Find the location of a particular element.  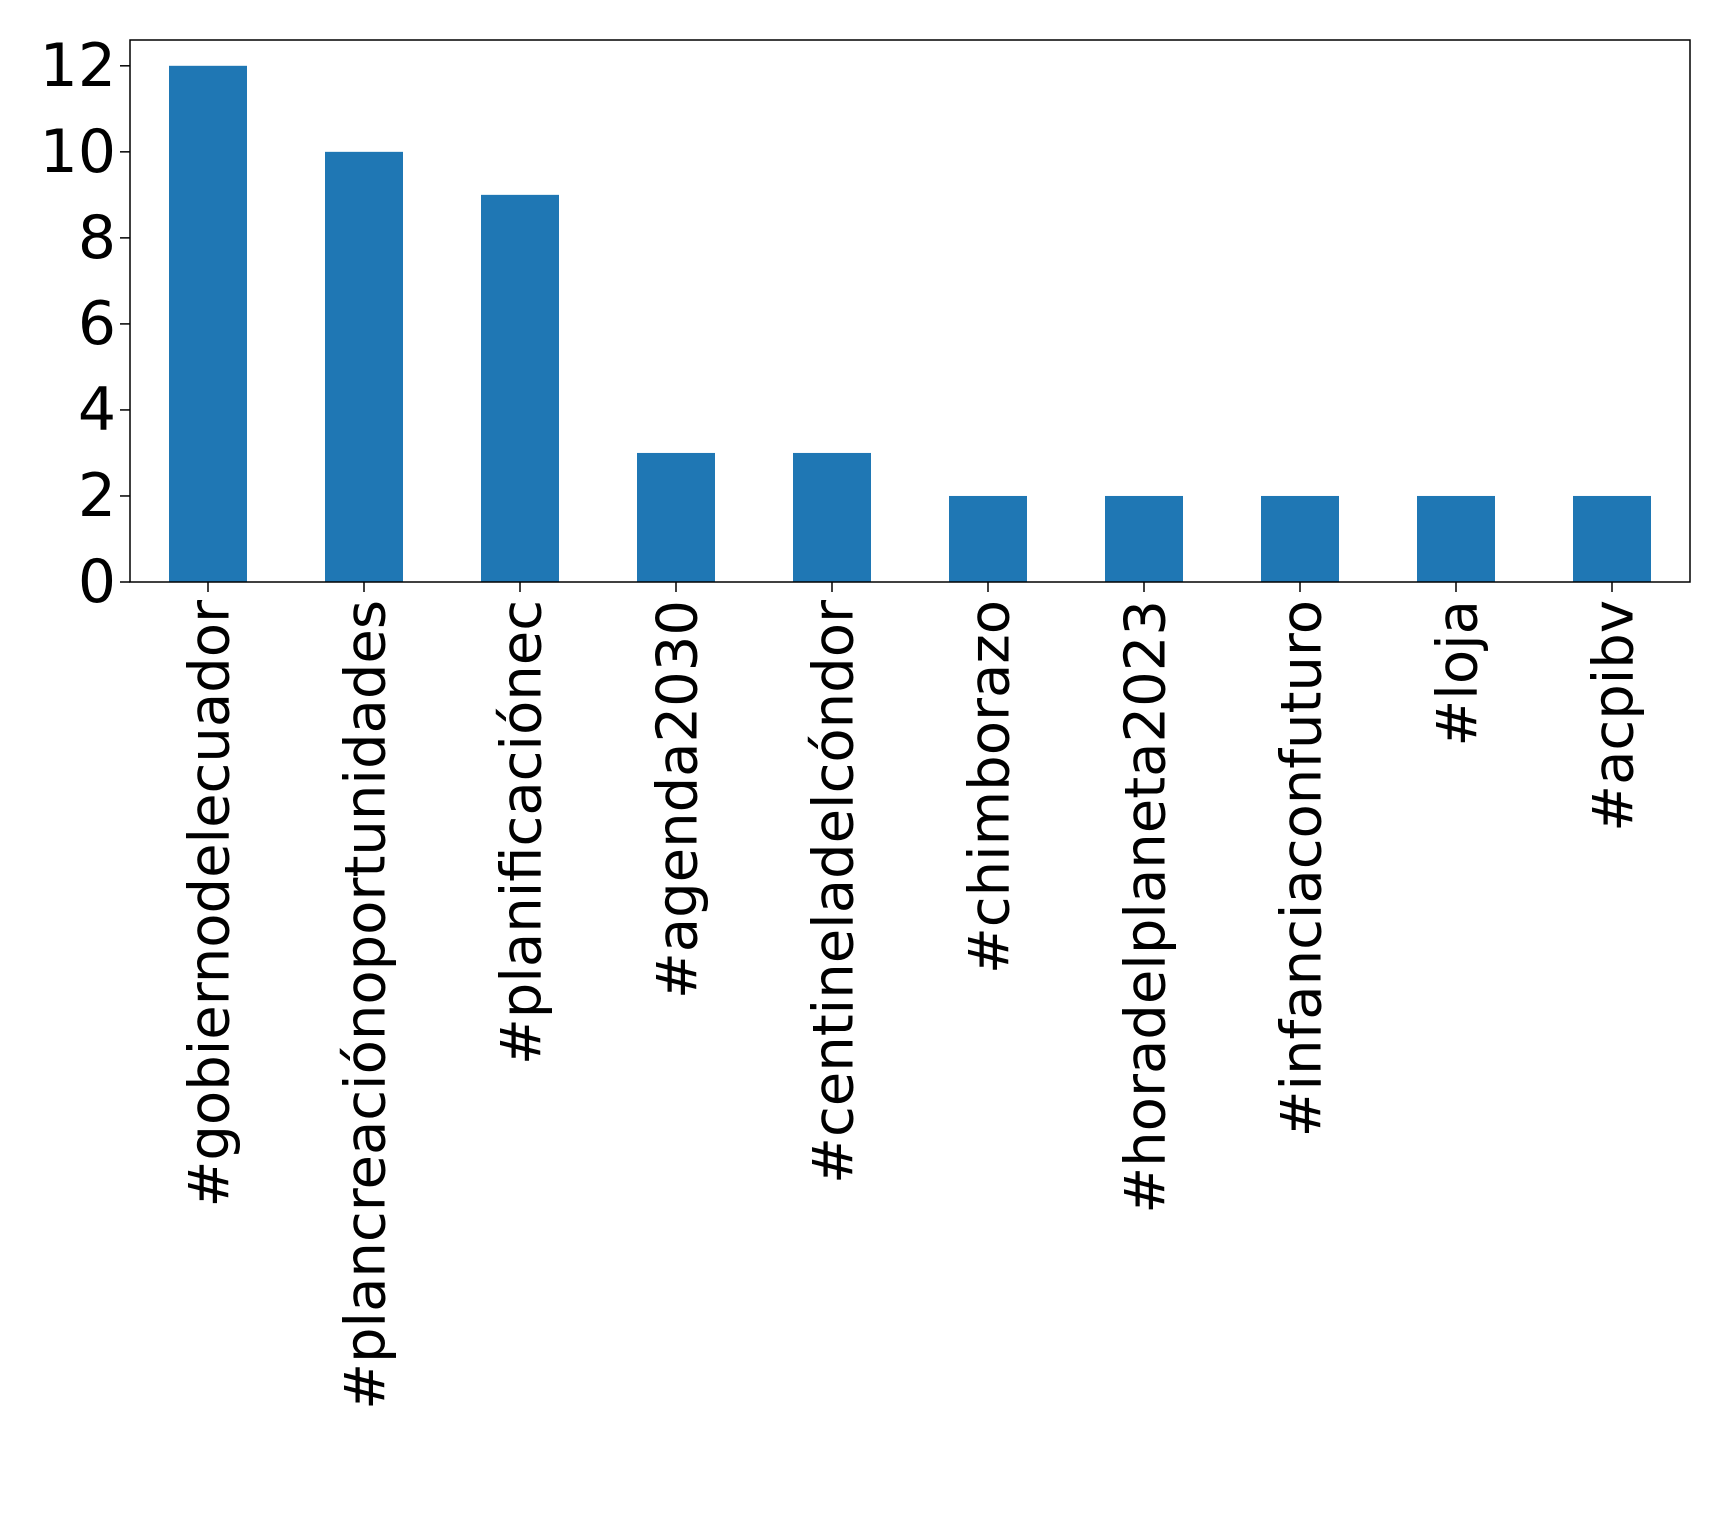

x-tick-label-1: #plancreaciónoportunidades is located at coordinates (366, 1005).